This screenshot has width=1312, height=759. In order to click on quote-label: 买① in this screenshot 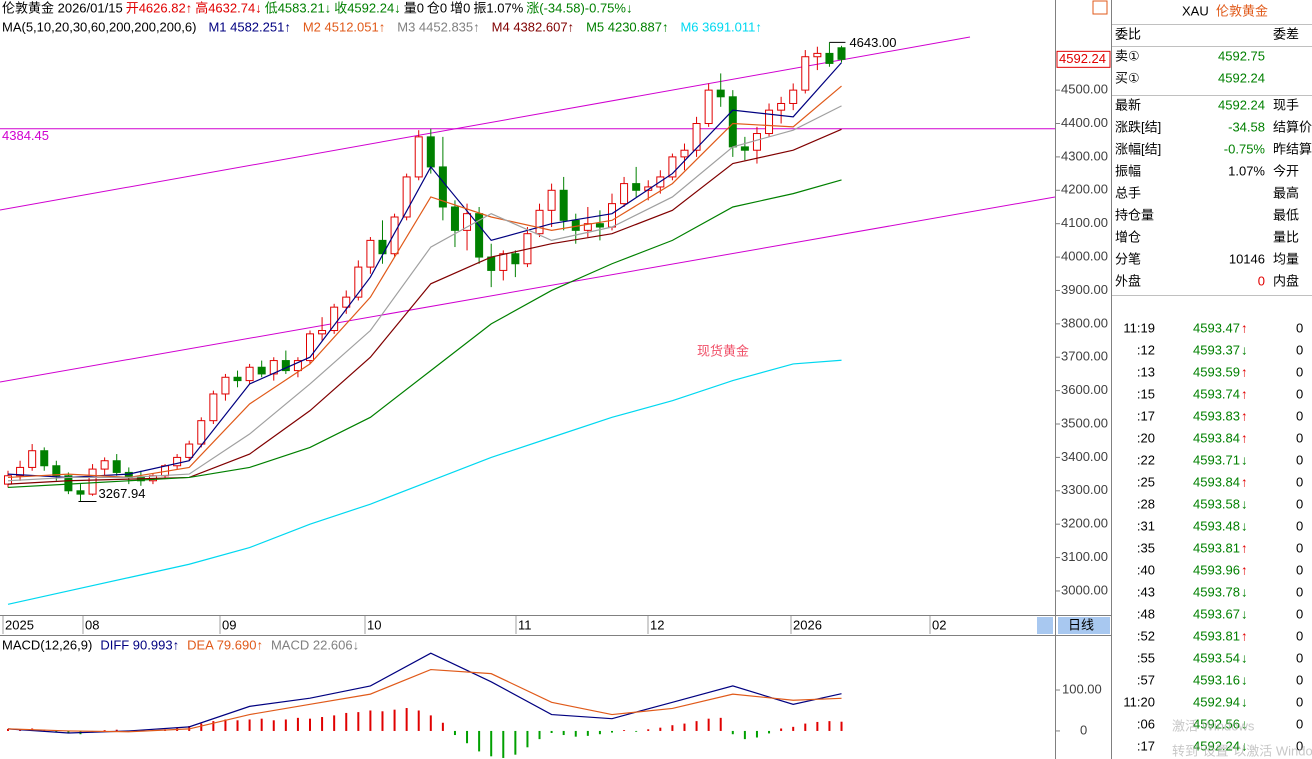, I will do `click(1127, 77)`.